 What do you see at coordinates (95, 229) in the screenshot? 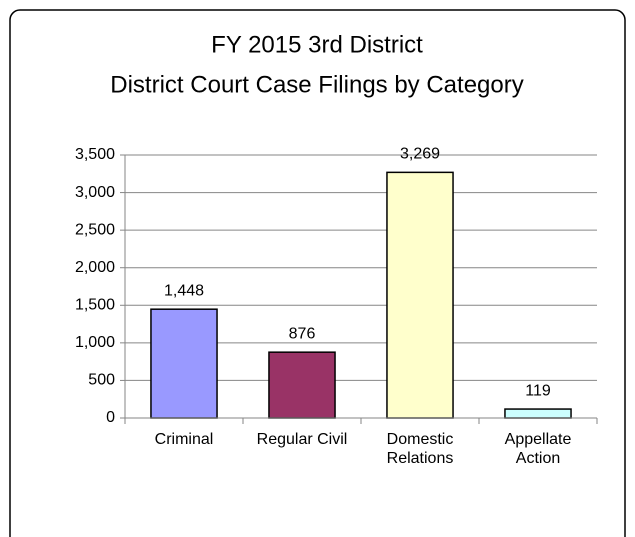
I see `y-tick-label: 2,500` at bounding box center [95, 229].